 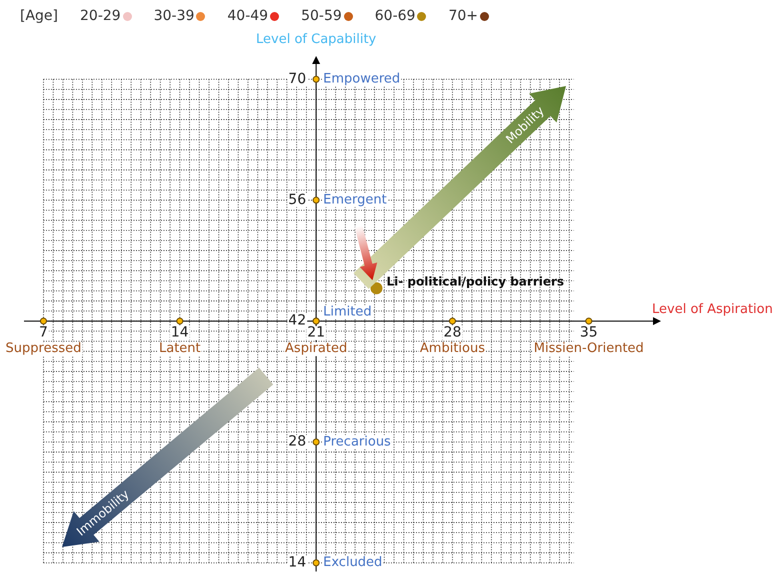 I want to click on legend-label: 60-69, so click(x=395, y=16).